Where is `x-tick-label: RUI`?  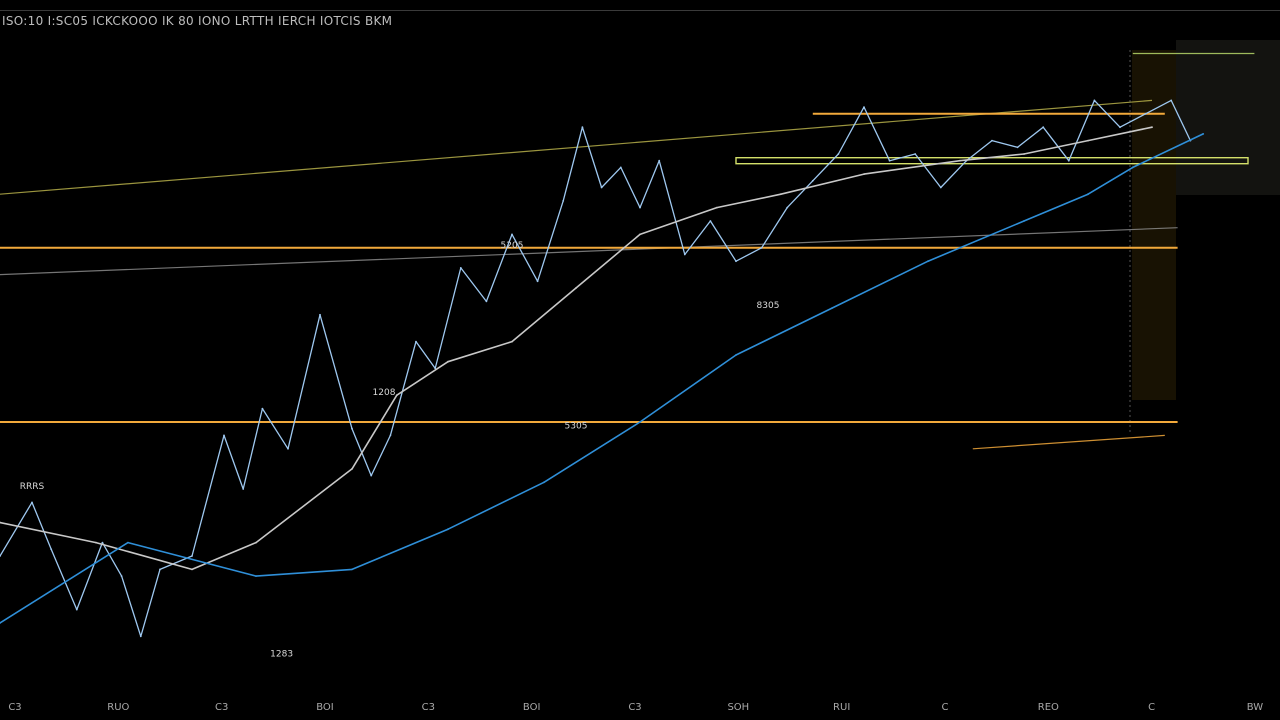
x-tick-label: RUI is located at coordinates (841, 707).